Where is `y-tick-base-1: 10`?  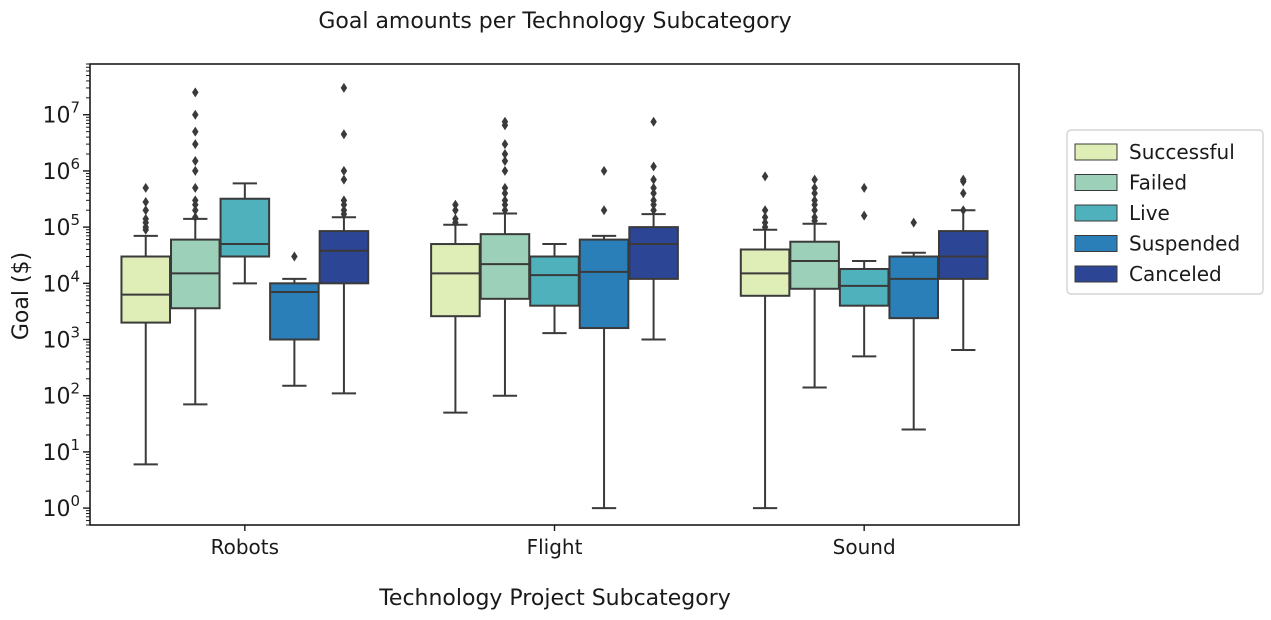
y-tick-base-1: 10 is located at coordinates (56, 453).